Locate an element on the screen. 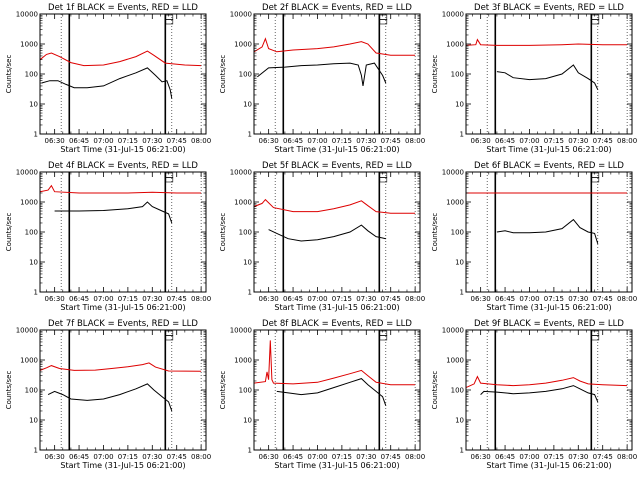 Image resolution: width=640 pixels, height=480 pixels. panel-title: Det 1f BLACK = Events, RED = LLD is located at coordinates (123, 8).